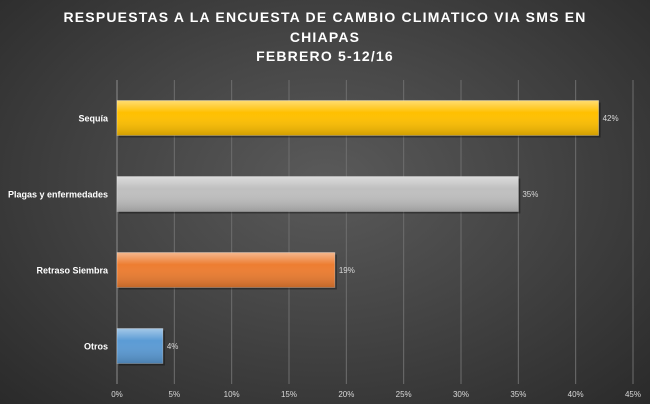 The height and width of the screenshot is (404, 650). Describe the element at coordinates (347, 270) in the screenshot. I see `data-label: 19%` at that location.